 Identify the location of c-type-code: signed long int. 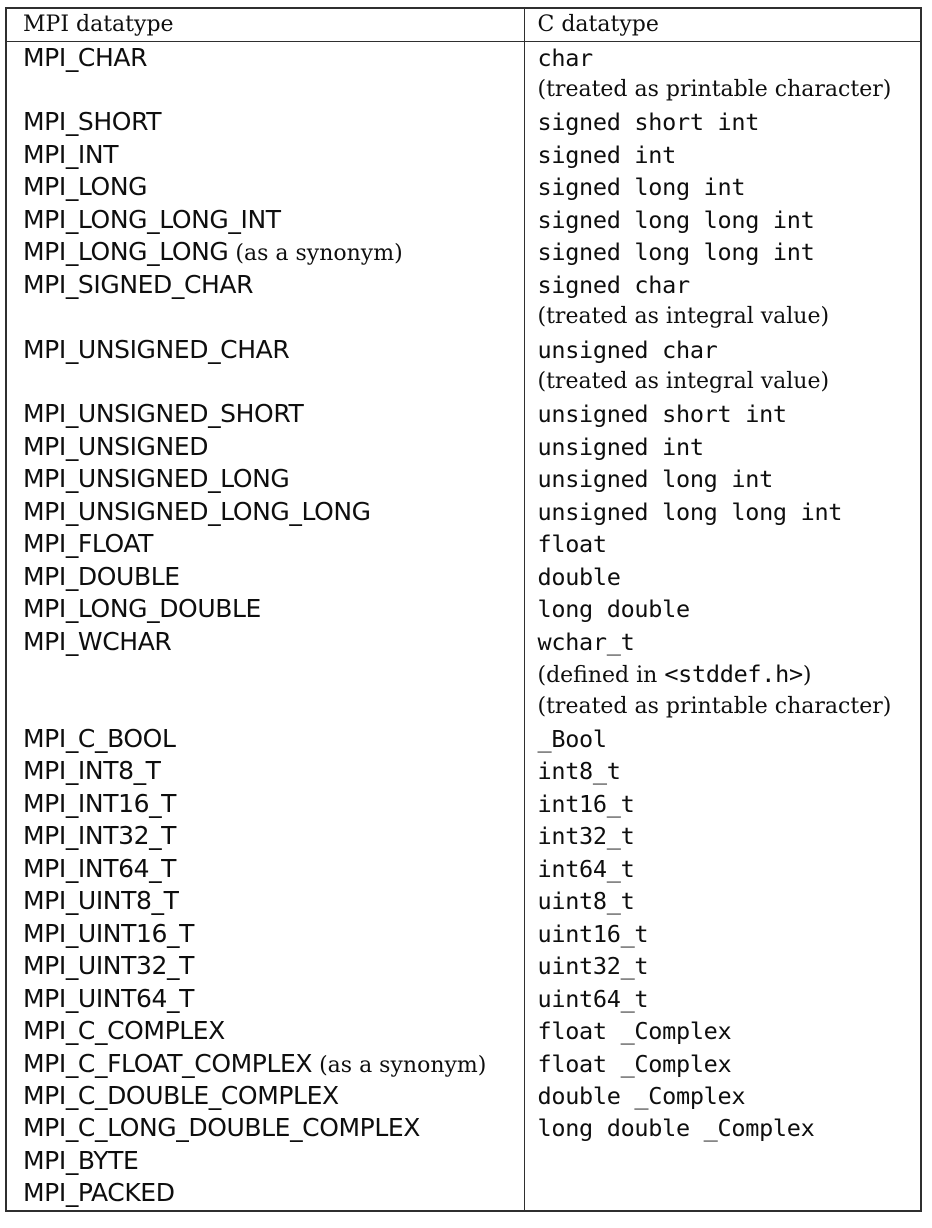
(641, 187).